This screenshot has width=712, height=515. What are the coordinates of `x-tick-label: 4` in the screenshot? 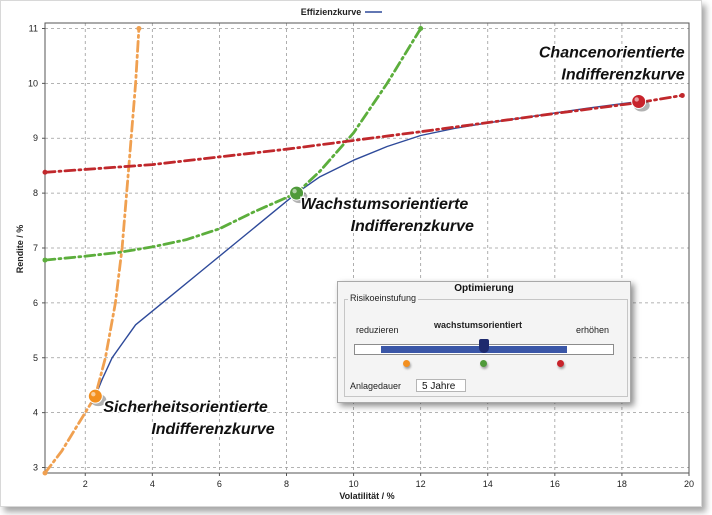 It's located at (152, 484).